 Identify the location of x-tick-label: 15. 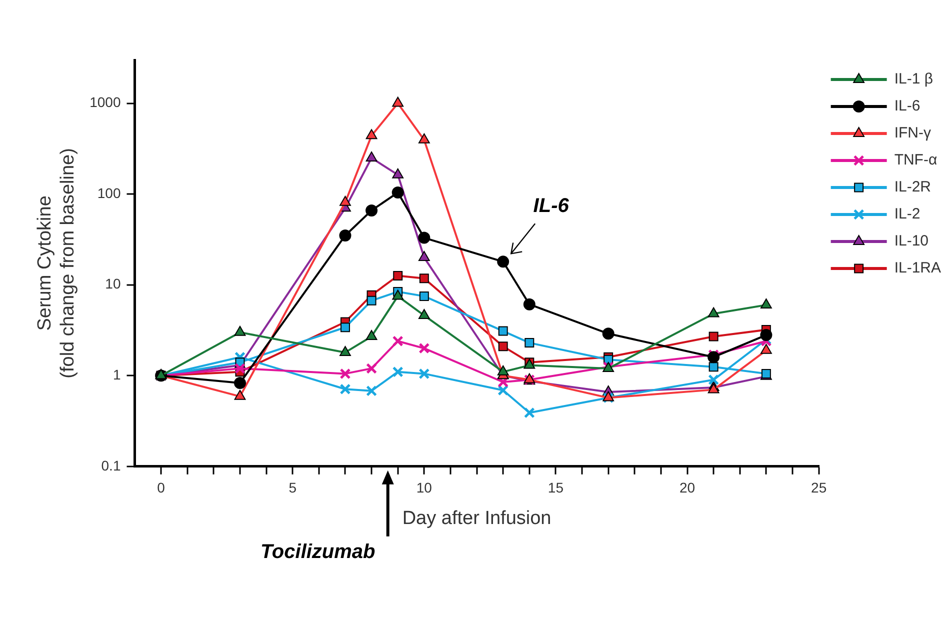
(556, 488).